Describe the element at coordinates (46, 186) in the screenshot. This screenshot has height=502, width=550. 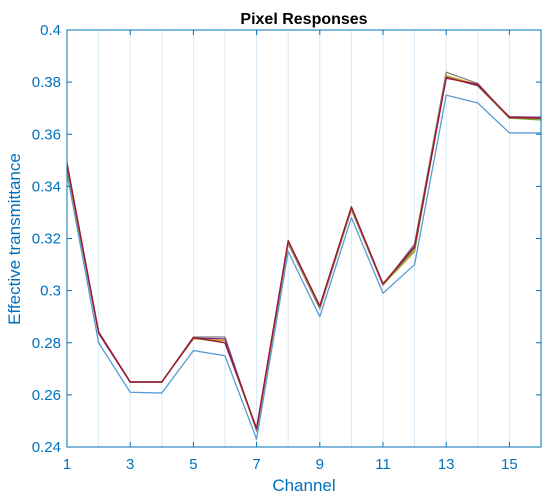
I see `y-tick-label: 0.34` at that location.